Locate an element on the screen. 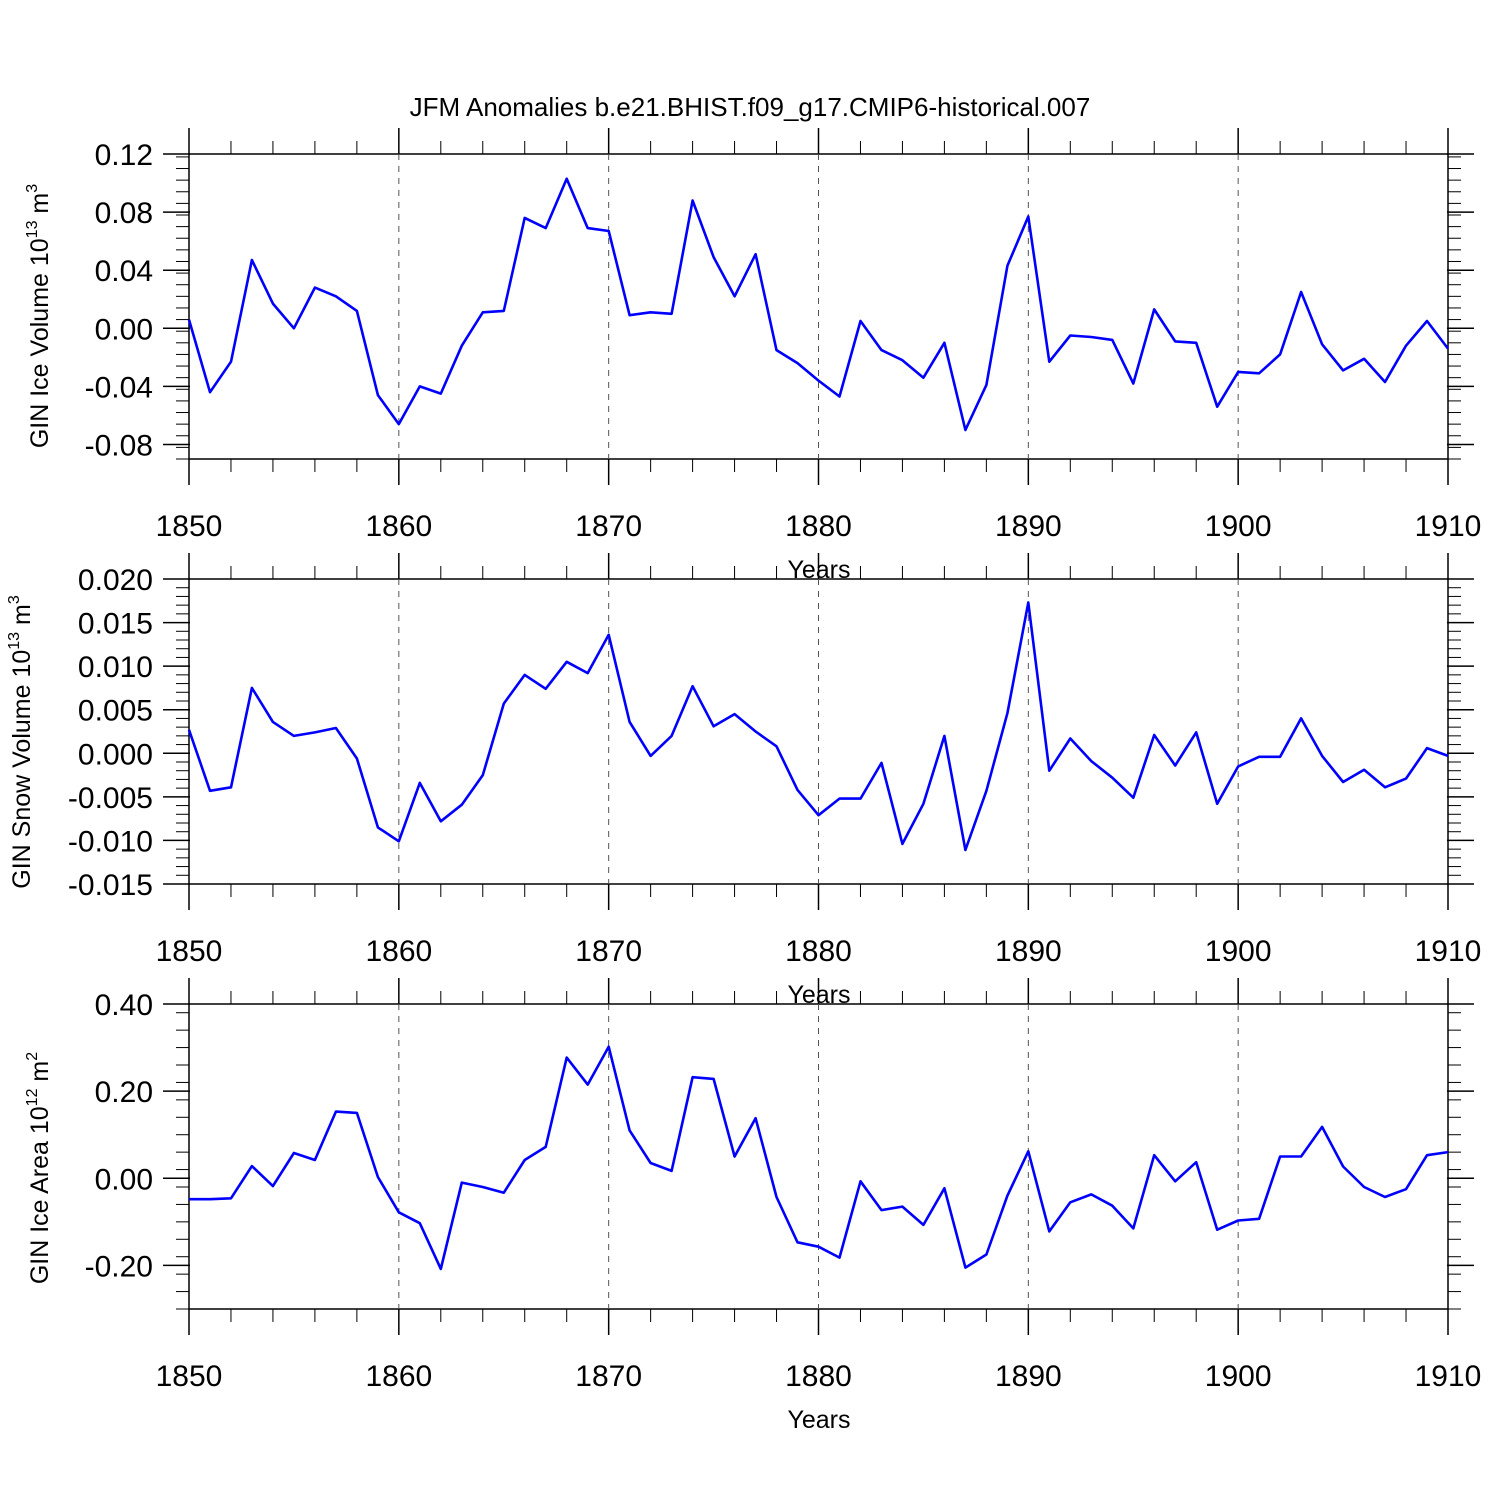 The width and height of the screenshot is (1500, 1505). y-axis-title: GIN Ice Volume 1013 m3 is located at coordinates (39, 316).